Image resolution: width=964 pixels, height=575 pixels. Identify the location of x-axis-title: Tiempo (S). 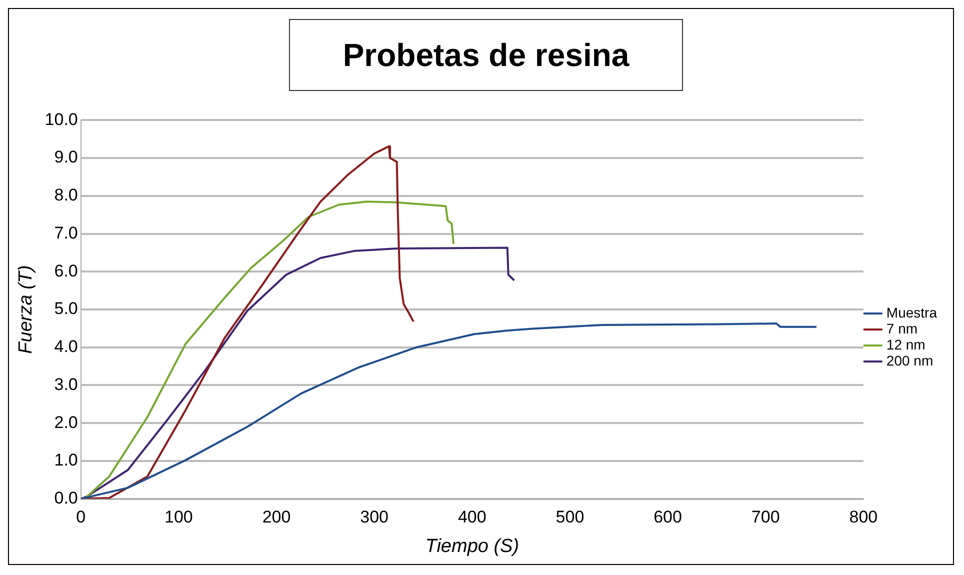
(472, 546).